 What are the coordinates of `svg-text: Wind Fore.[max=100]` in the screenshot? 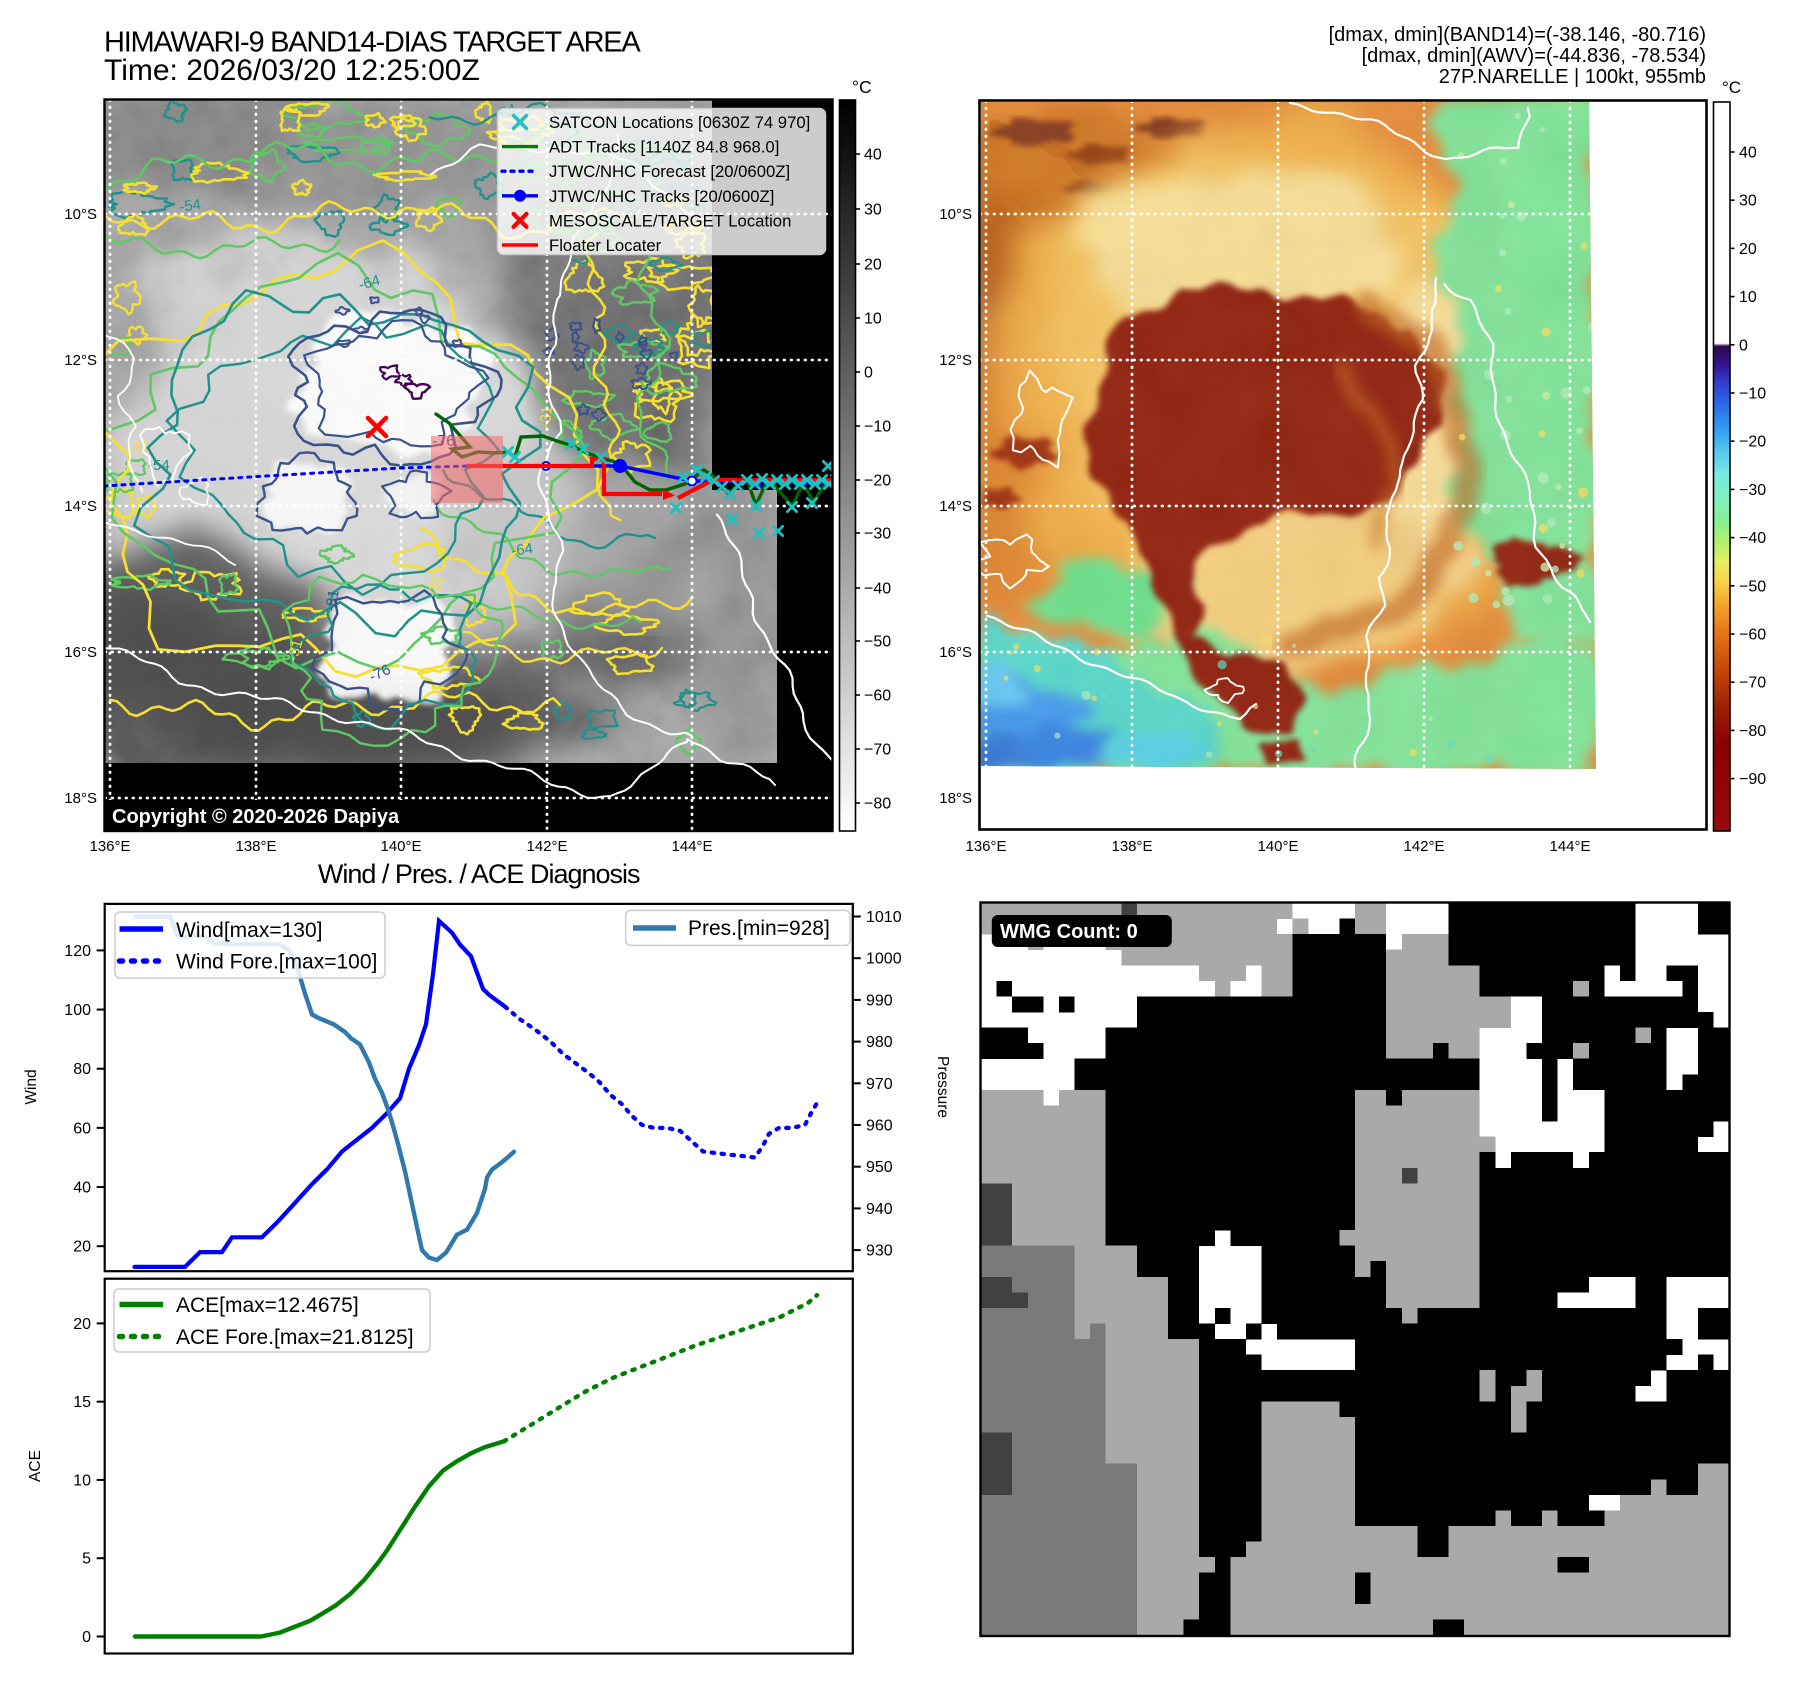 It's located at (276, 962).